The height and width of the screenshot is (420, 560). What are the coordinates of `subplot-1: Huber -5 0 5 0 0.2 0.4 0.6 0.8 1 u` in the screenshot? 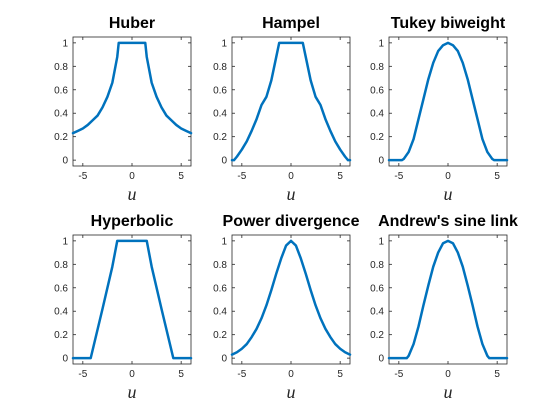 It's located at (123, 109).